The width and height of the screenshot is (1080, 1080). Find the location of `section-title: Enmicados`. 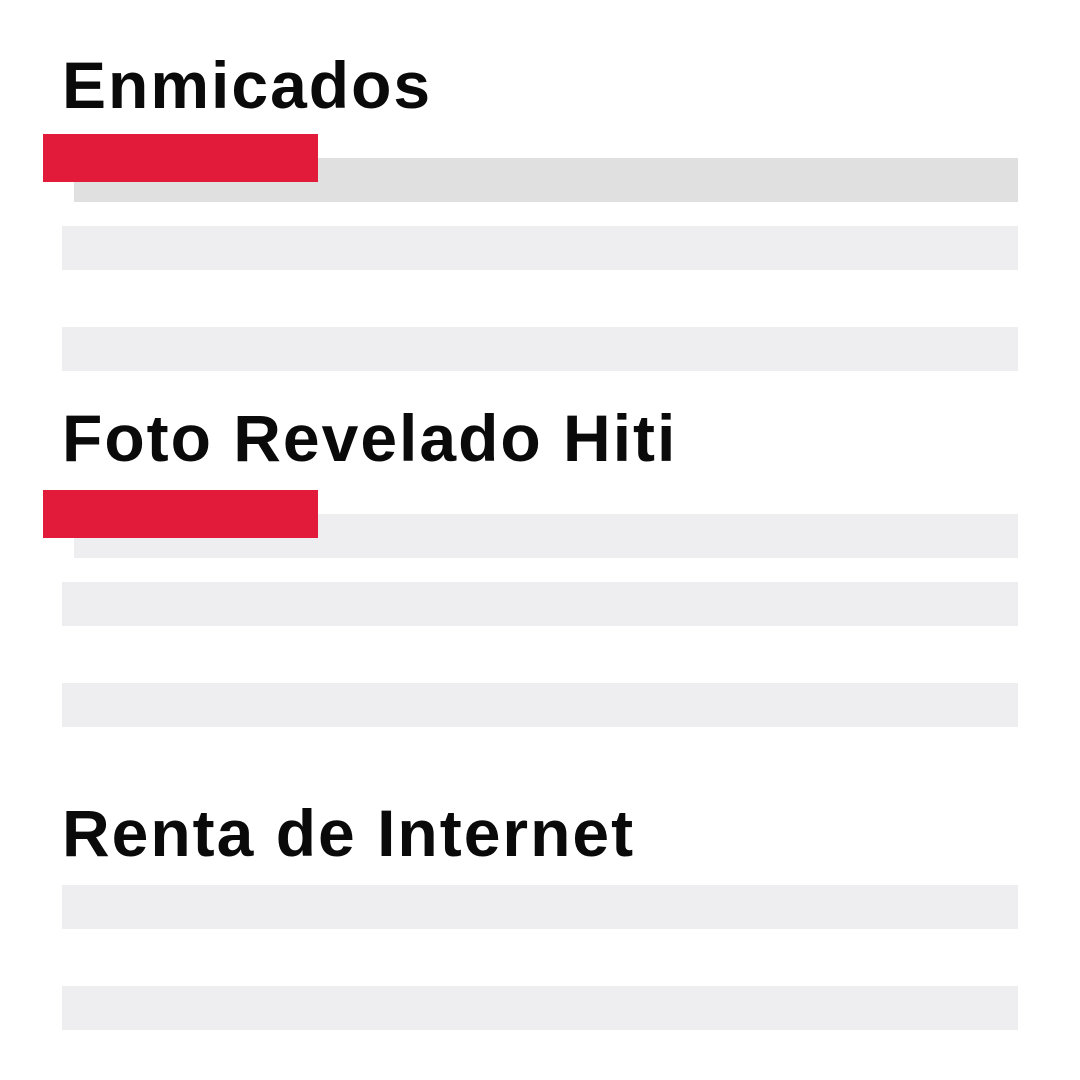

section-title: Enmicados is located at coordinates (247, 85).